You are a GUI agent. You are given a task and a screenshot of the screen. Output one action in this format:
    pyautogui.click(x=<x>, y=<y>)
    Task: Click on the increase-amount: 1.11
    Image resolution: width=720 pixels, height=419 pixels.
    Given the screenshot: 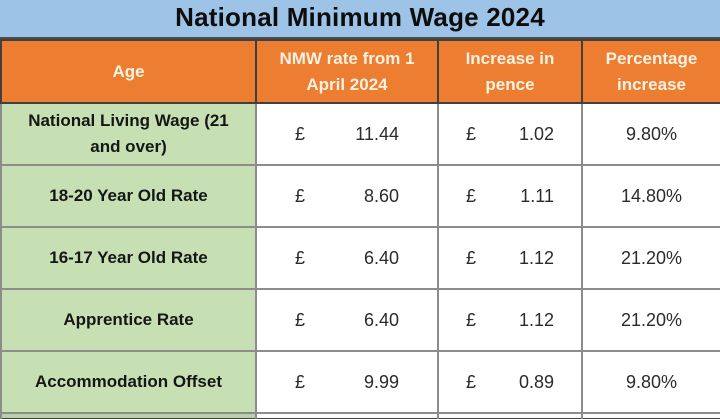 What is the action you would take?
    pyautogui.click(x=537, y=195)
    